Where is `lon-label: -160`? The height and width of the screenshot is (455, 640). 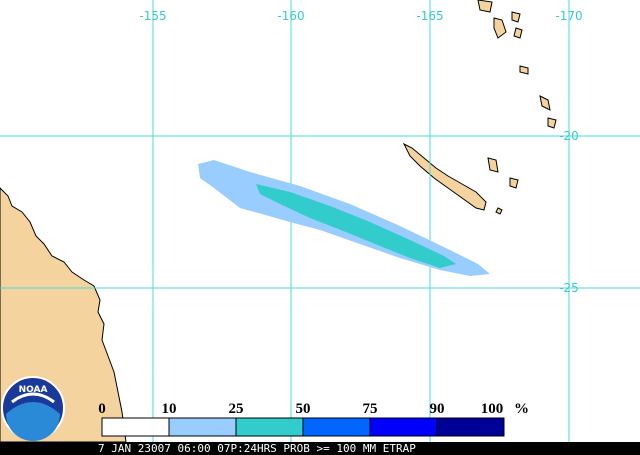 lon-label: -160 is located at coordinates (290, 16).